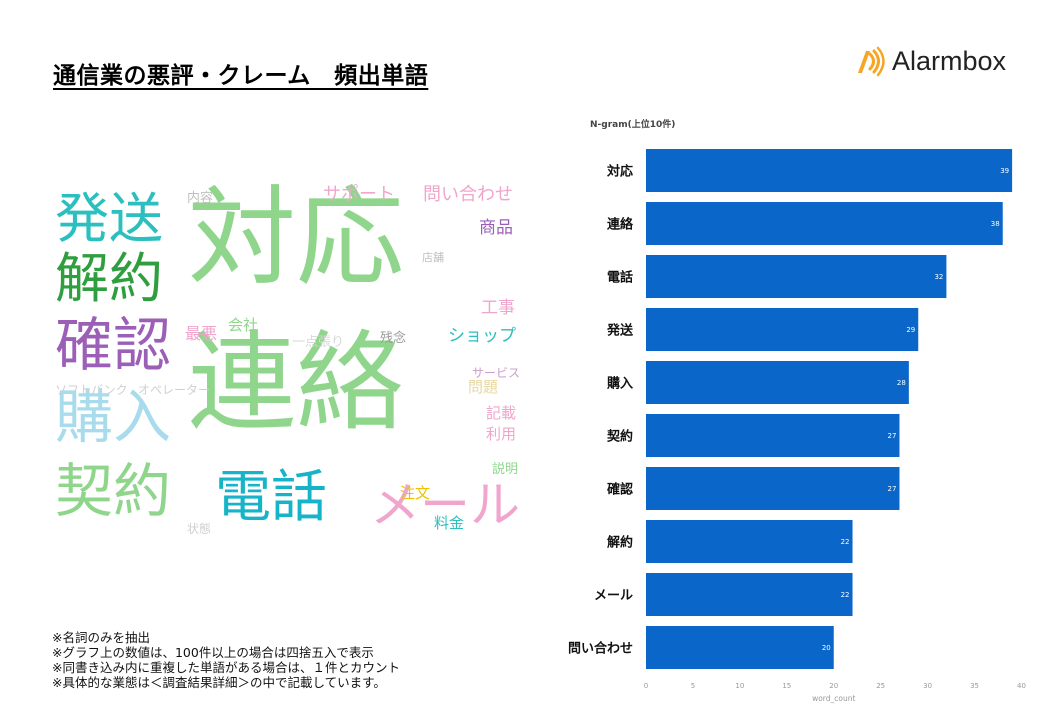 The width and height of the screenshot is (1040, 720). What do you see at coordinates (739, 686) in the screenshot?
I see `x-tick-label: 10` at bounding box center [739, 686].